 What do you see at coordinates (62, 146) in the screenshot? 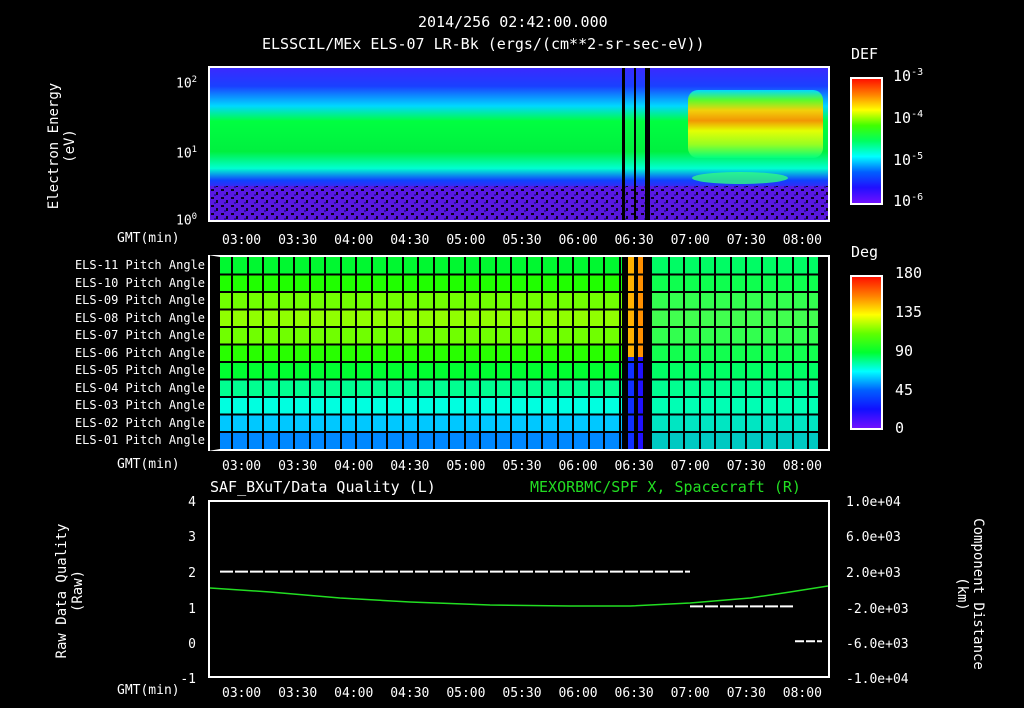
I see `panel1-ylabel: Electron Energy (eV)` at bounding box center [62, 146].